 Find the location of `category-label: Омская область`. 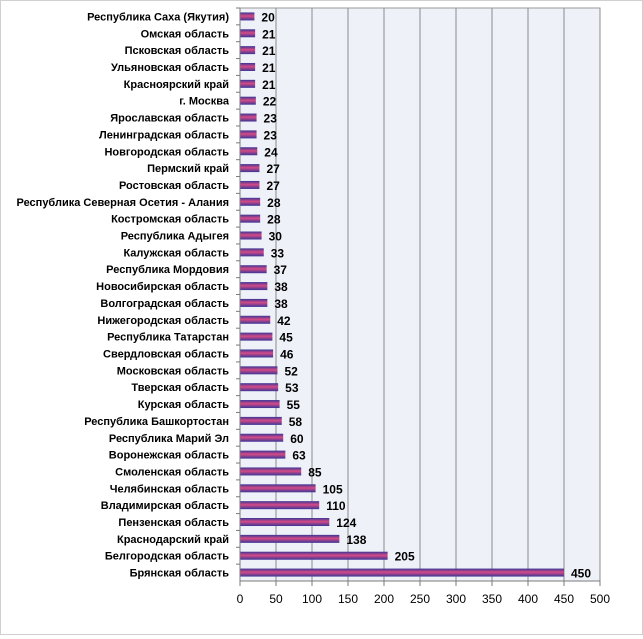

category-label: Омская область is located at coordinates (185, 34).